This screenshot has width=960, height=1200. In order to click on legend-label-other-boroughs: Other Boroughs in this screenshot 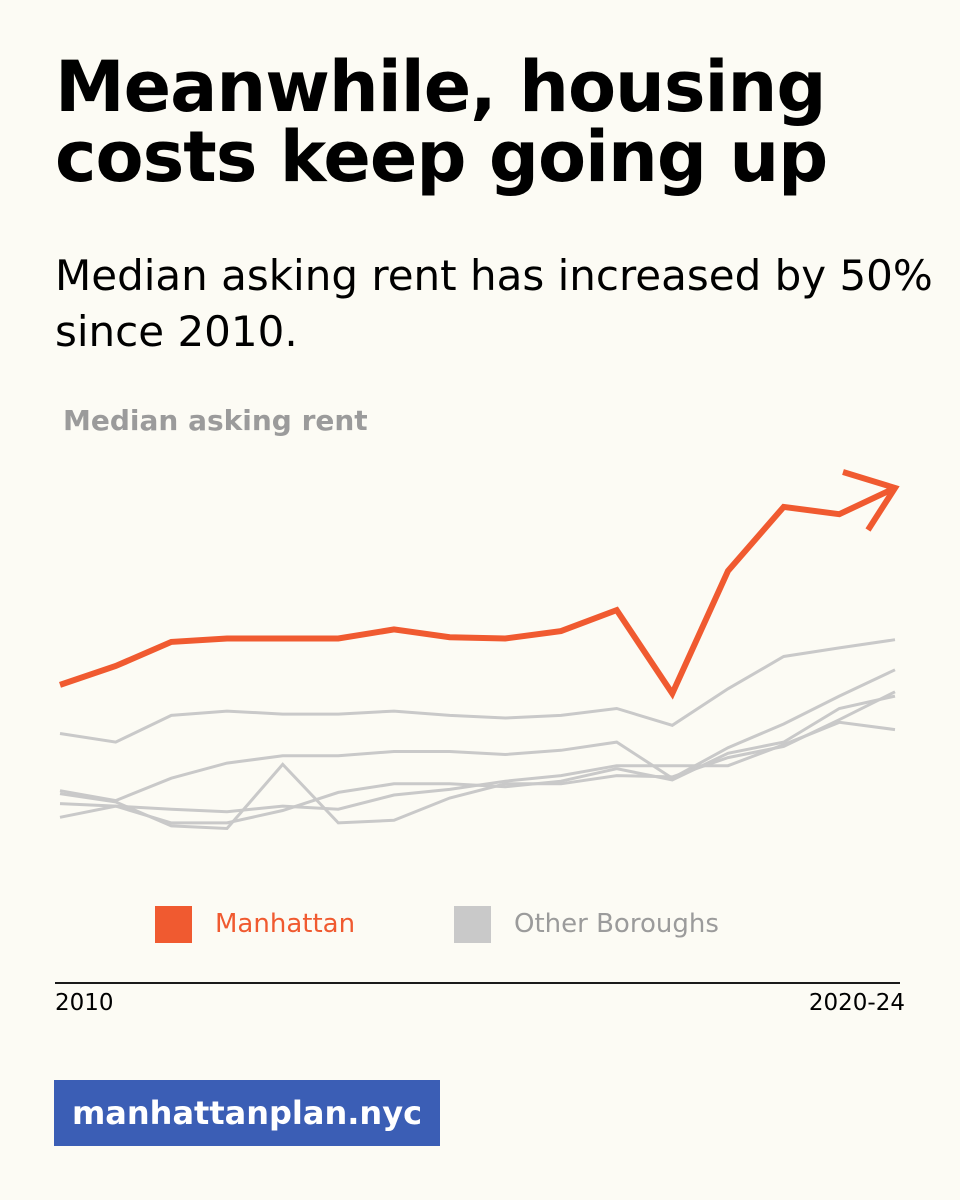, I will do `click(616, 924)`.